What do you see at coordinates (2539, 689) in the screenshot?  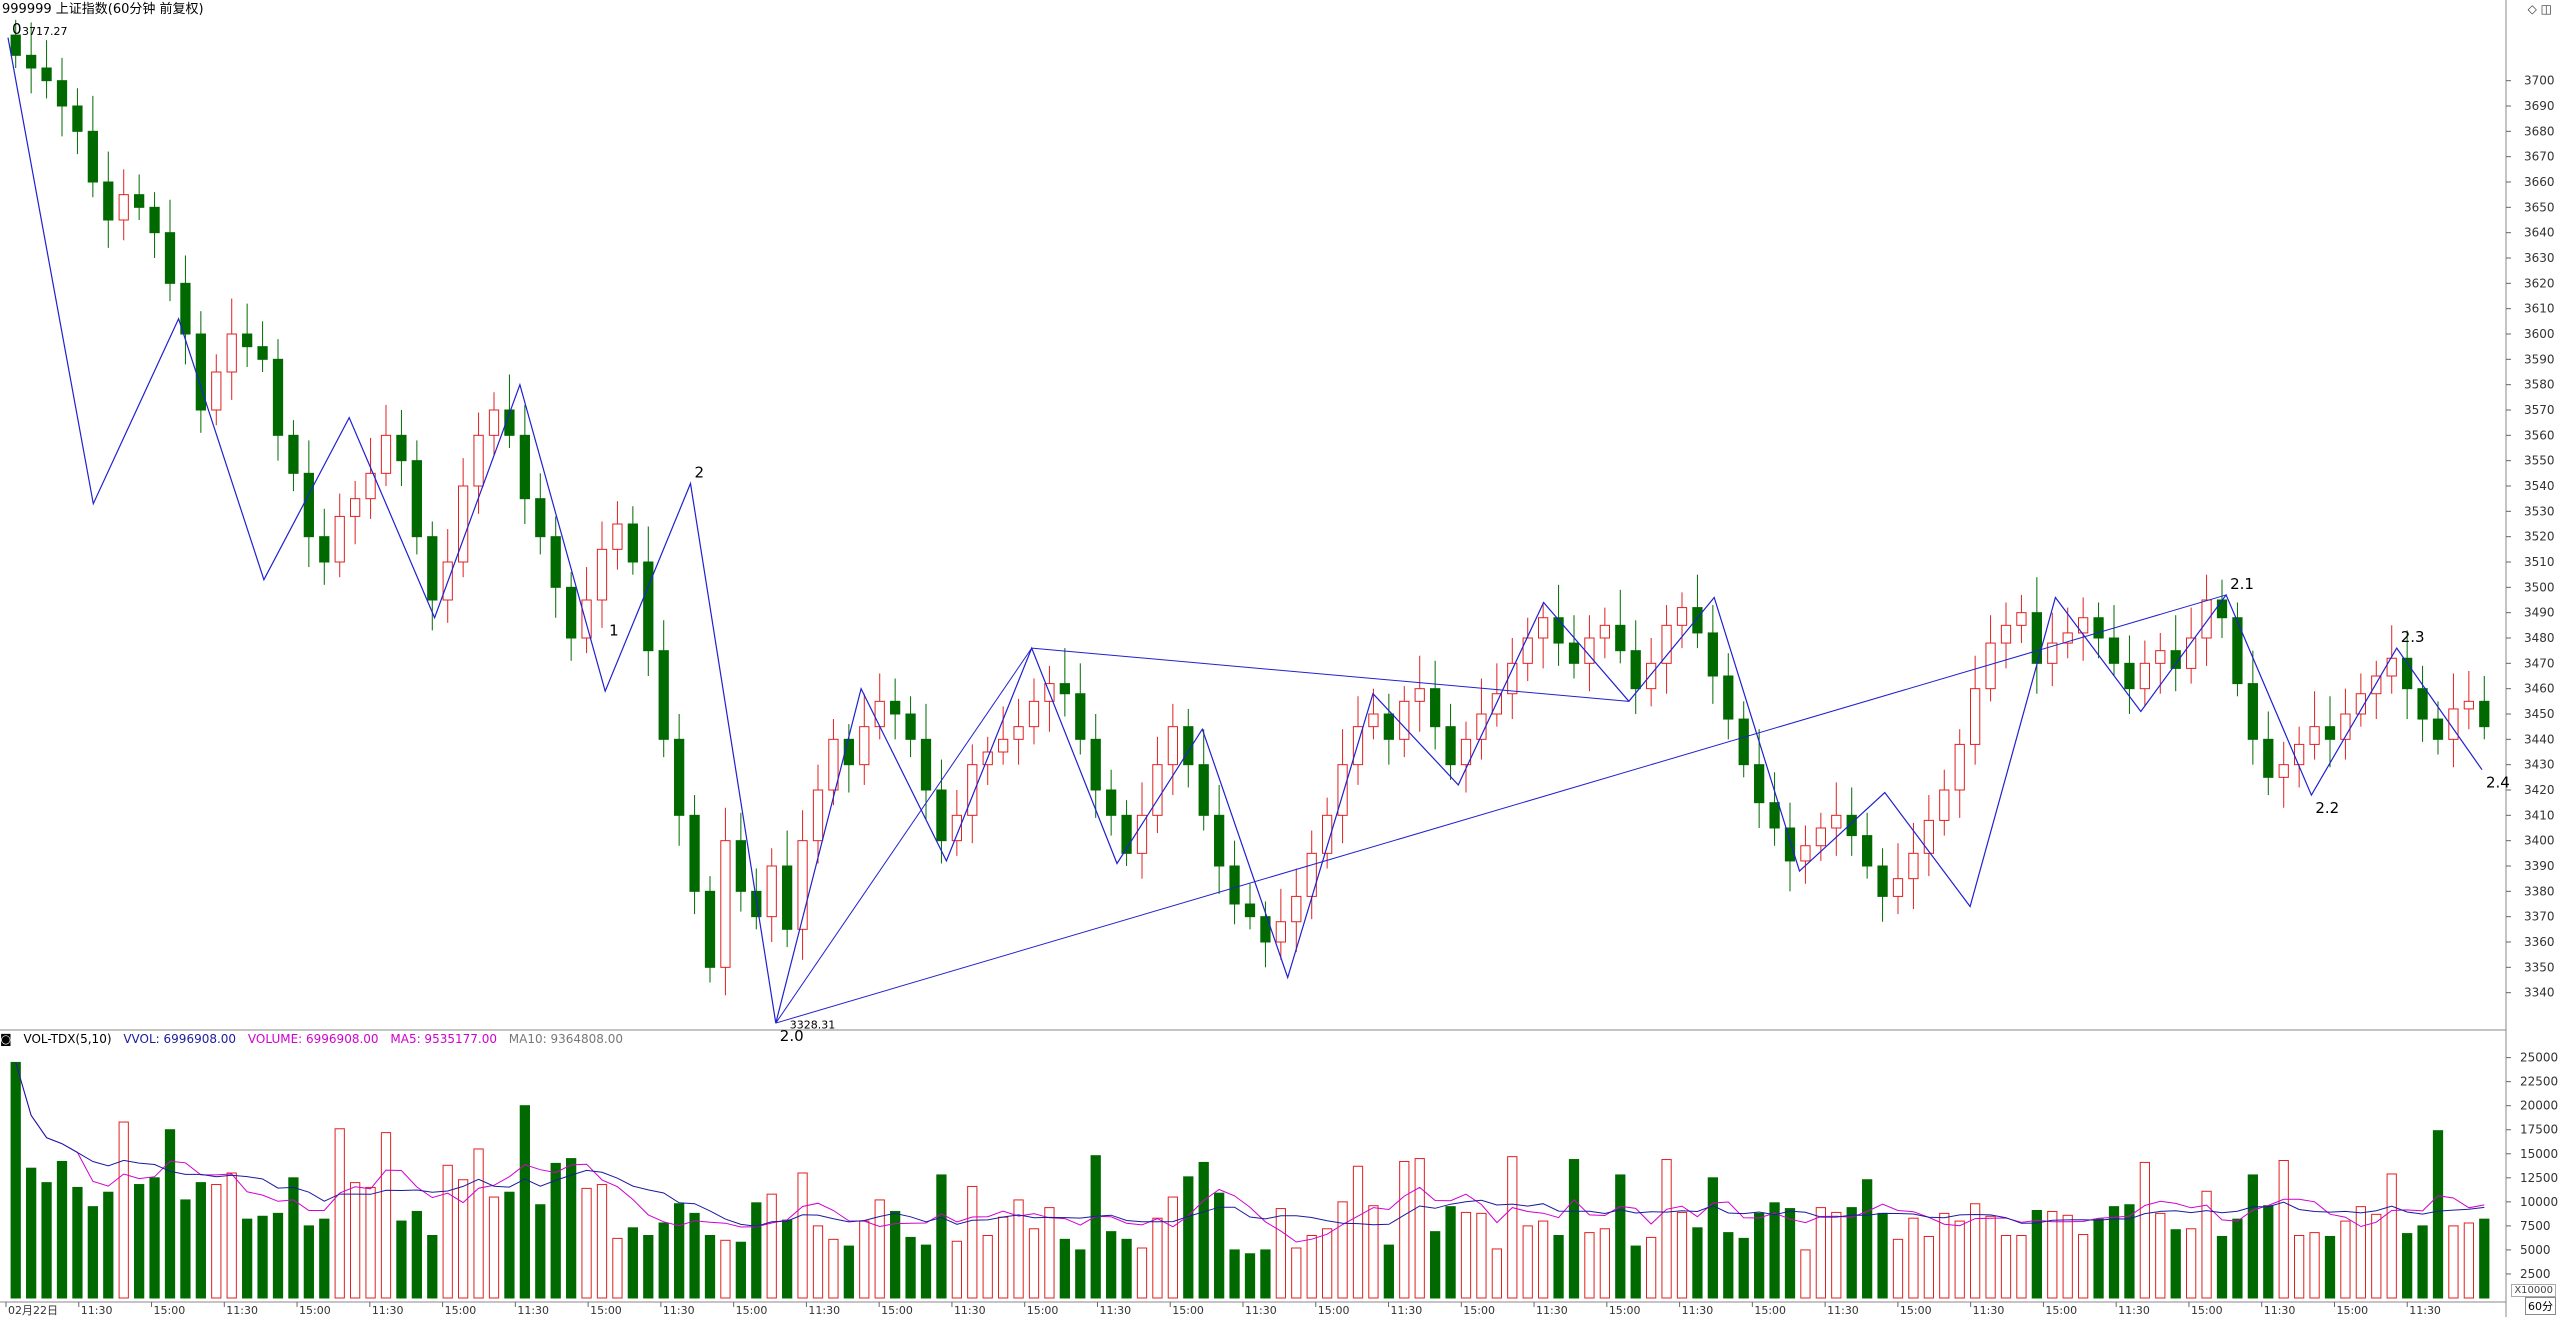 I see `price-tick-label: 3460` at bounding box center [2539, 689].